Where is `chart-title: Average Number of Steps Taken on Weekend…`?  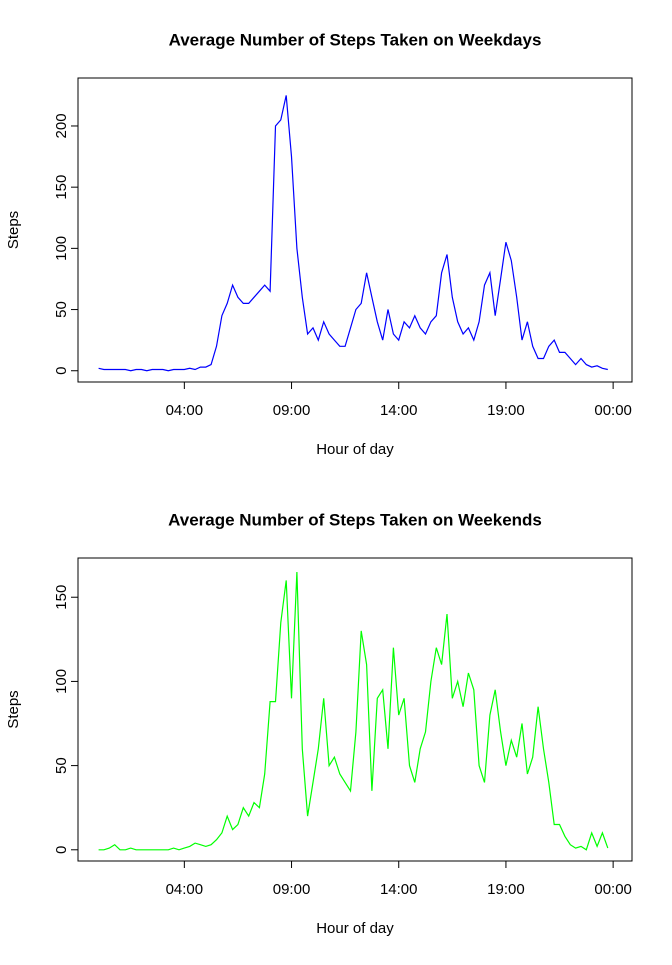
chart-title: Average Number of Steps Taken on Weekend… is located at coordinates (355, 519).